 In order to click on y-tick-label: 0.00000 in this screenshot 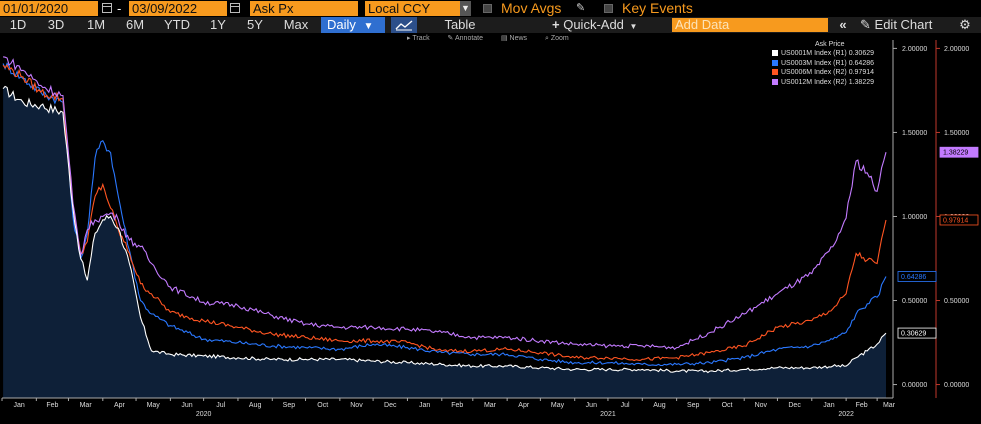, I will do `click(914, 385)`.